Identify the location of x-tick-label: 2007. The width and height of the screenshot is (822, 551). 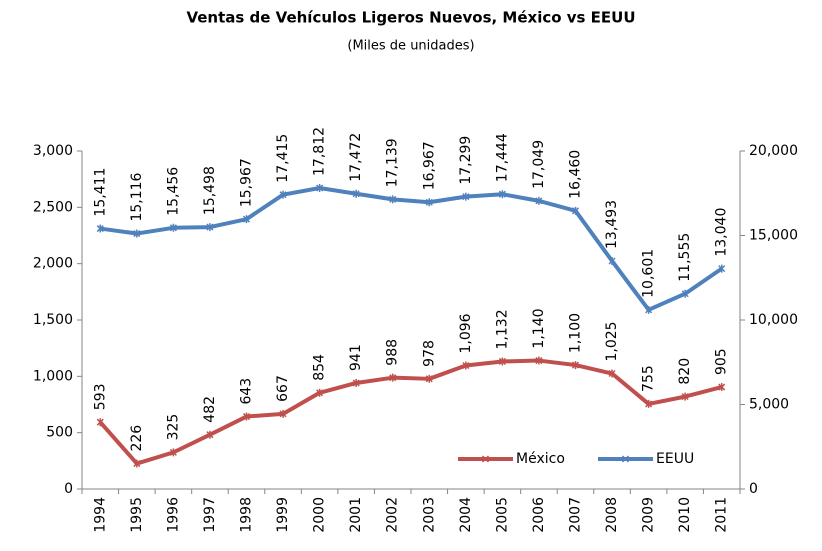
(576, 515).